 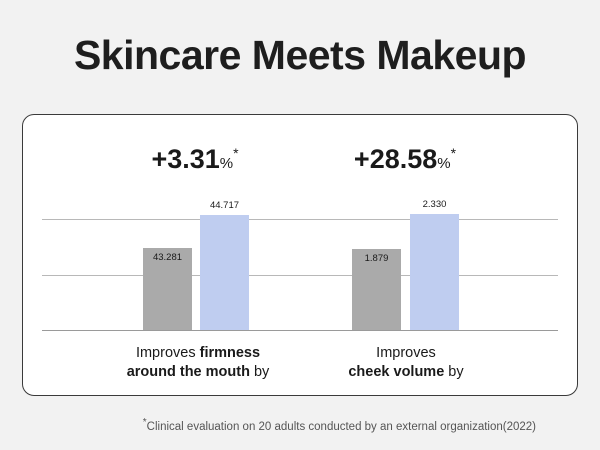 What do you see at coordinates (224, 272) in the screenshot?
I see `chart-1-bar-after` at bounding box center [224, 272].